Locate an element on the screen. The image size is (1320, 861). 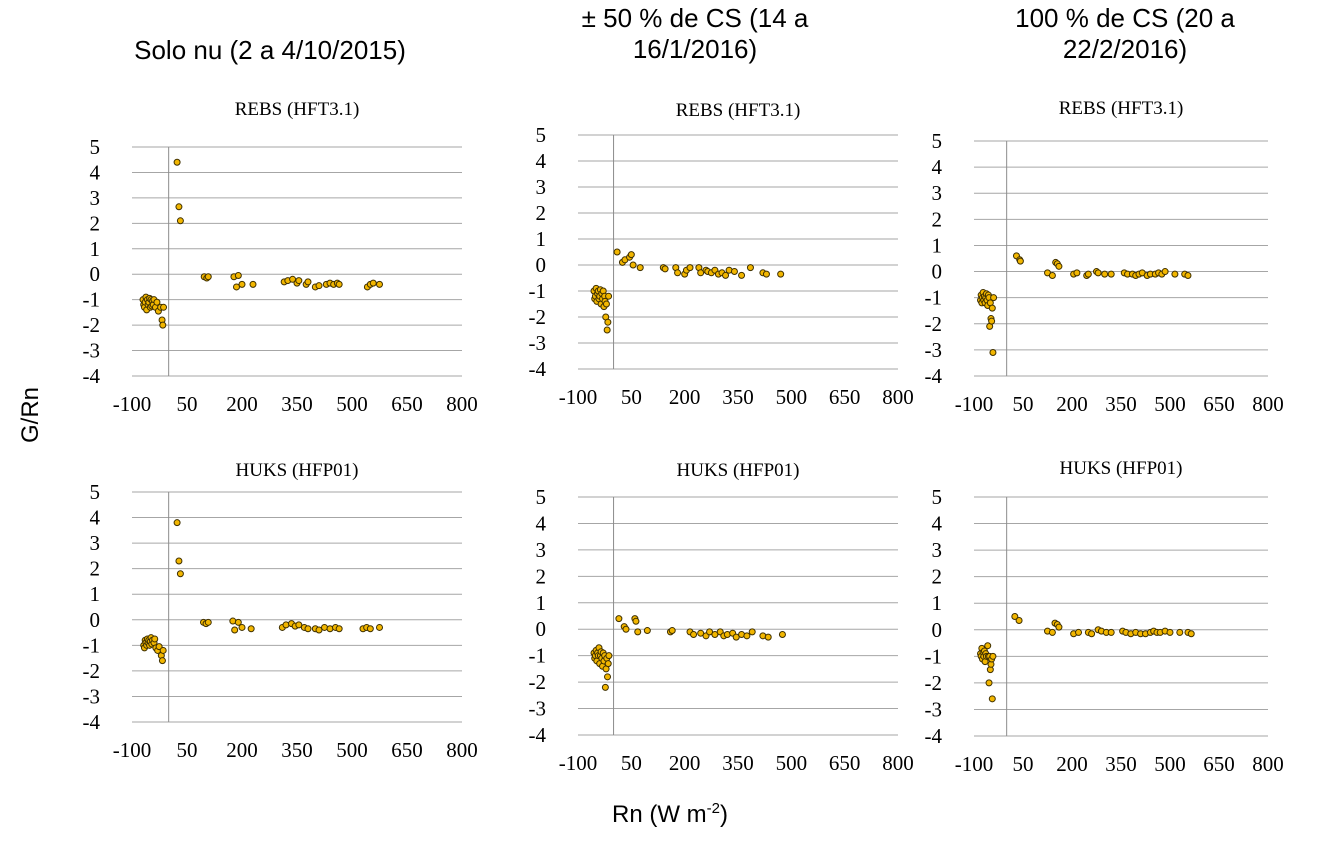
x-tick-label: 800 is located at coordinates (462, 750).